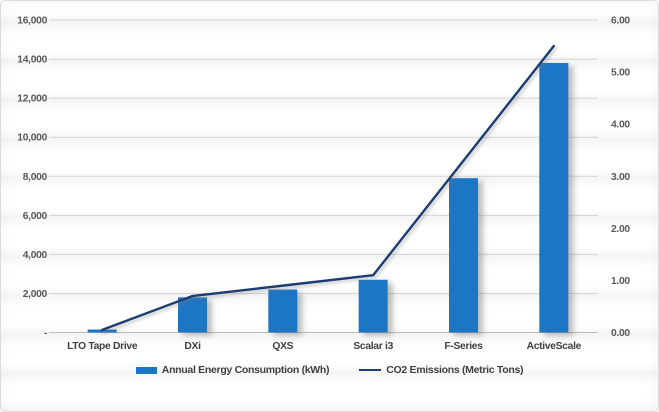 This screenshot has width=659, height=412. Describe the element at coordinates (146, 370) in the screenshot. I see `bar-series-swatch-icon` at that location.